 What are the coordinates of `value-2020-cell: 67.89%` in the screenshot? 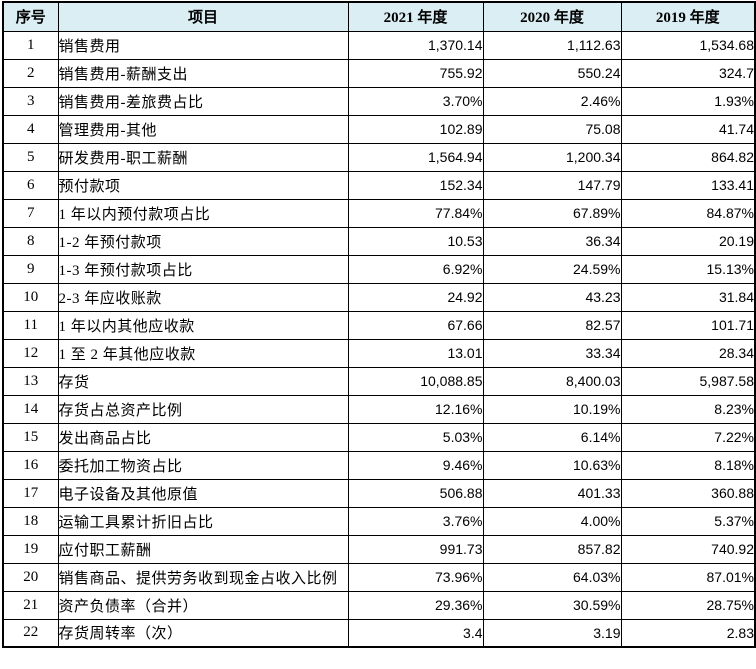 It's located at (552, 213).